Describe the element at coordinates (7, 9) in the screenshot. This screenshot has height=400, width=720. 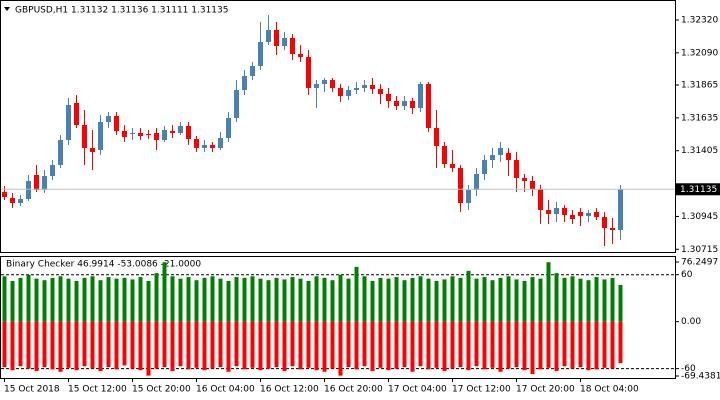
I see `menu-triangle` at that location.